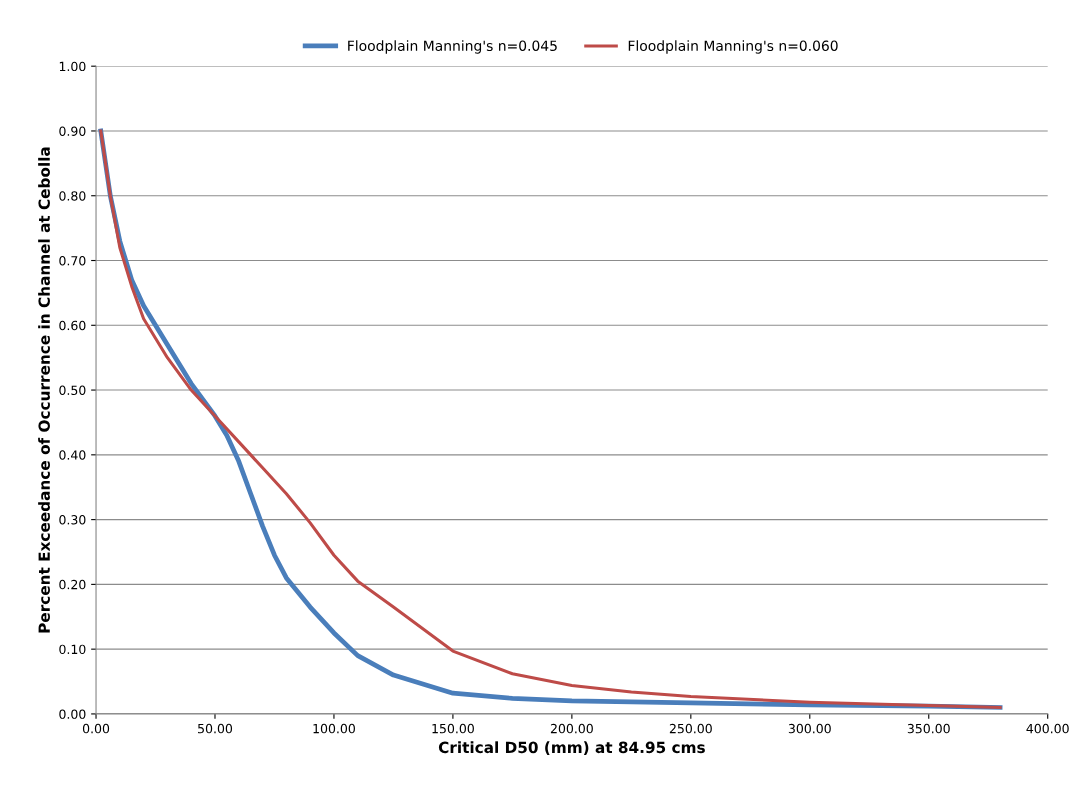 The width and height of the screenshot is (1079, 788). I want to click on x-tick-label: 50.00, so click(215, 728).